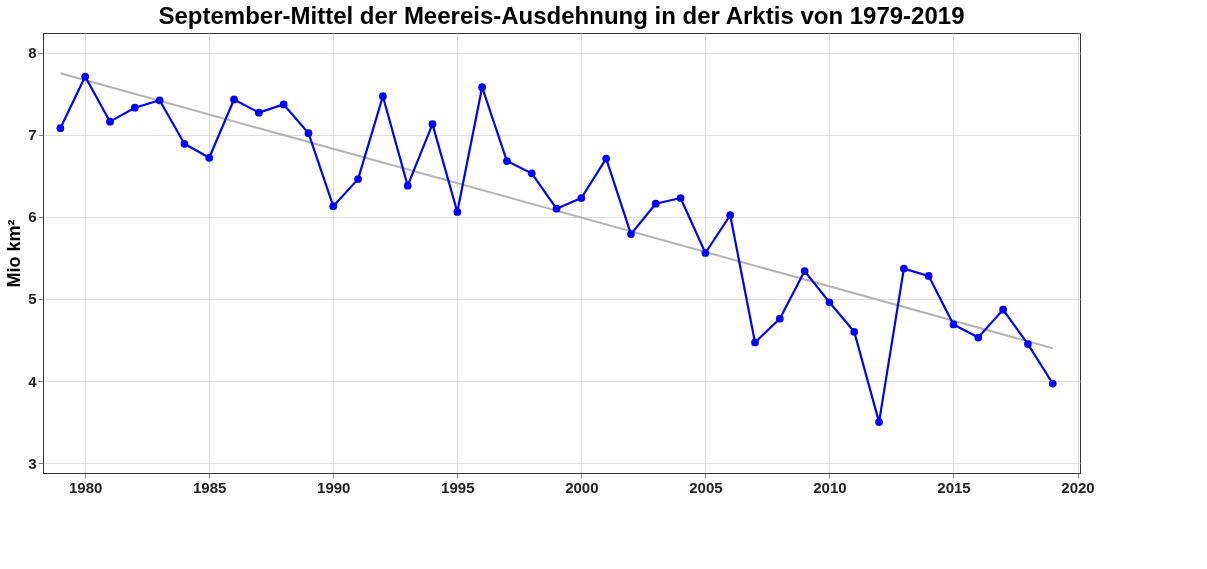 The image size is (1207, 569). Describe the element at coordinates (830, 487) in the screenshot. I see `x-tick-label: 2010` at that location.